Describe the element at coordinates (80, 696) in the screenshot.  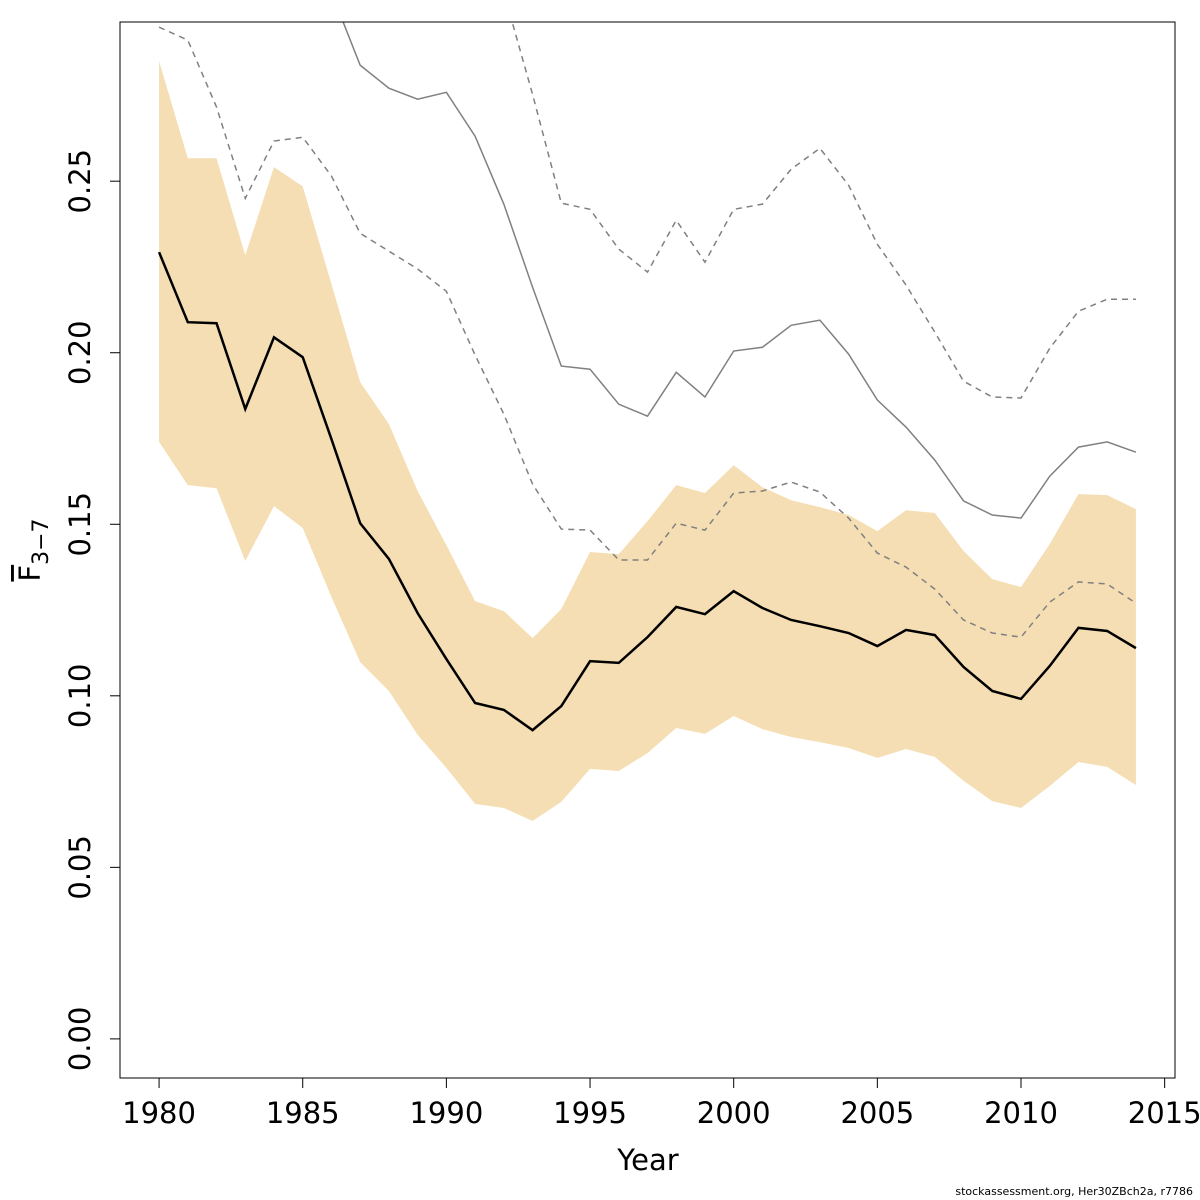
I see `y-tick-label: 0.10` at that location.